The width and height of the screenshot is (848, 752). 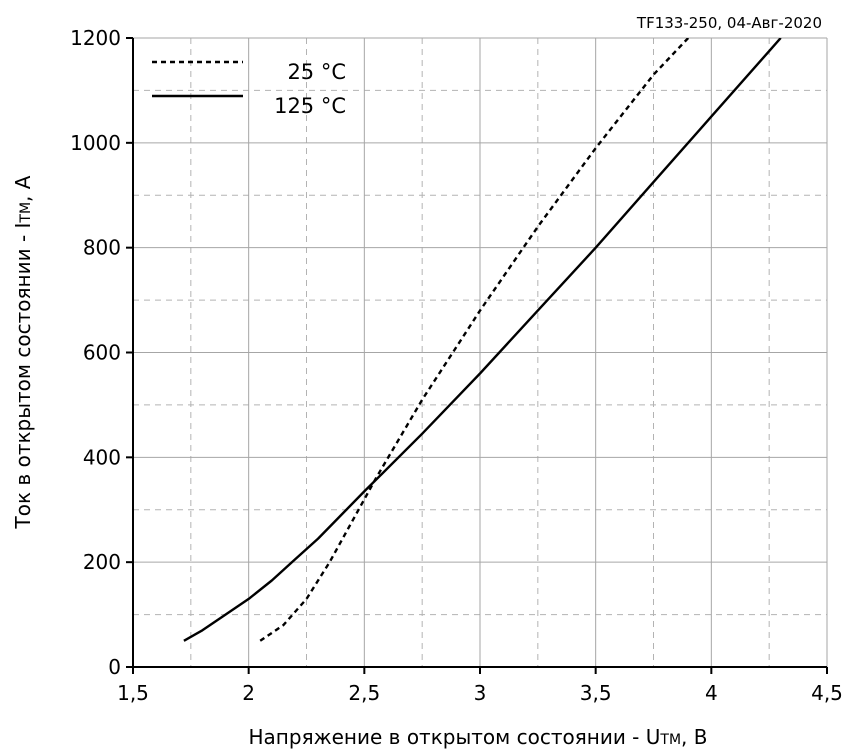 What do you see at coordinates (114, 667) in the screenshot?
I see `y-tick-label: 0` at bounding box center [114, 667].